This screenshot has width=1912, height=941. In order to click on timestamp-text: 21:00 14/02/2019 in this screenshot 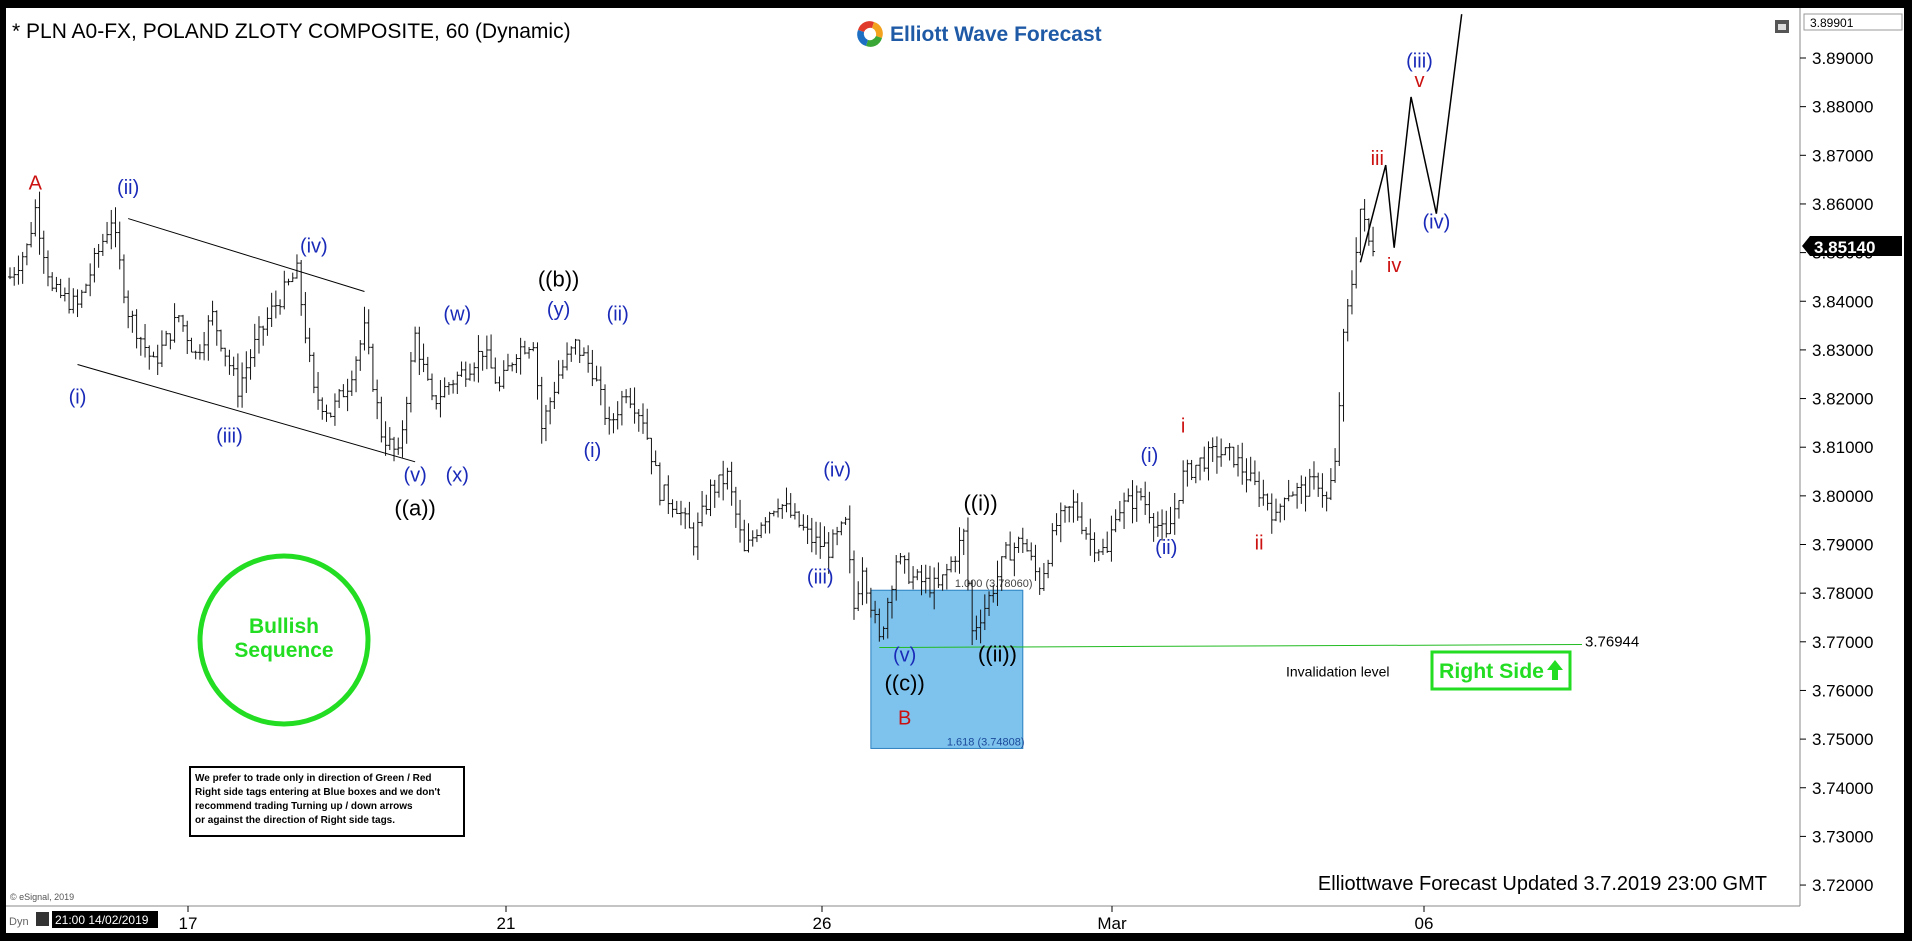, I will do `click(102, 920)`.